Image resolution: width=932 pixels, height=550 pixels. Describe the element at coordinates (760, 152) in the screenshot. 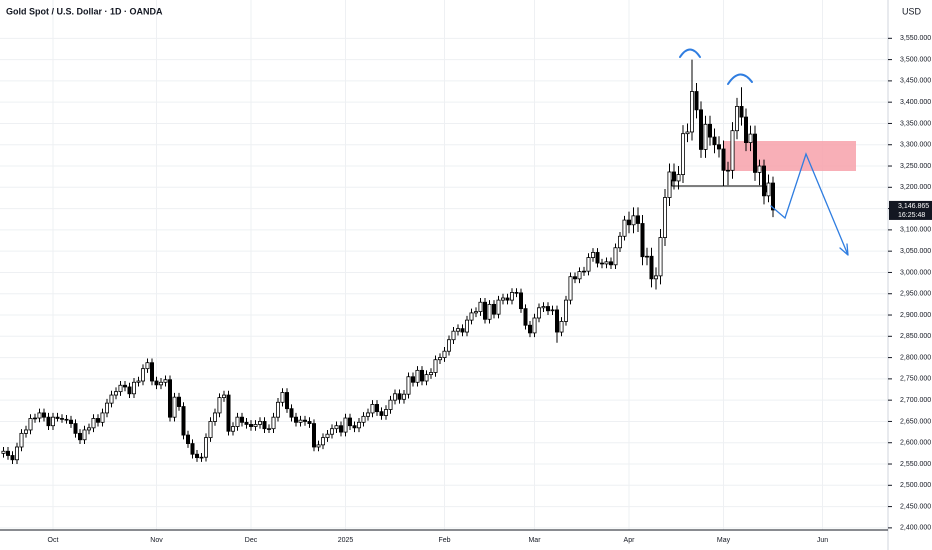

I see `annotations` at that location.